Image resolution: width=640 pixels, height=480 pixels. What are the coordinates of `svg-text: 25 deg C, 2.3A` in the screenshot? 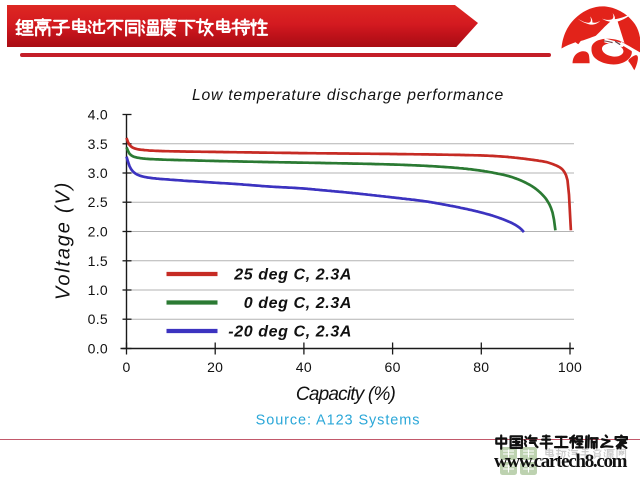 It's located at (292, 275).